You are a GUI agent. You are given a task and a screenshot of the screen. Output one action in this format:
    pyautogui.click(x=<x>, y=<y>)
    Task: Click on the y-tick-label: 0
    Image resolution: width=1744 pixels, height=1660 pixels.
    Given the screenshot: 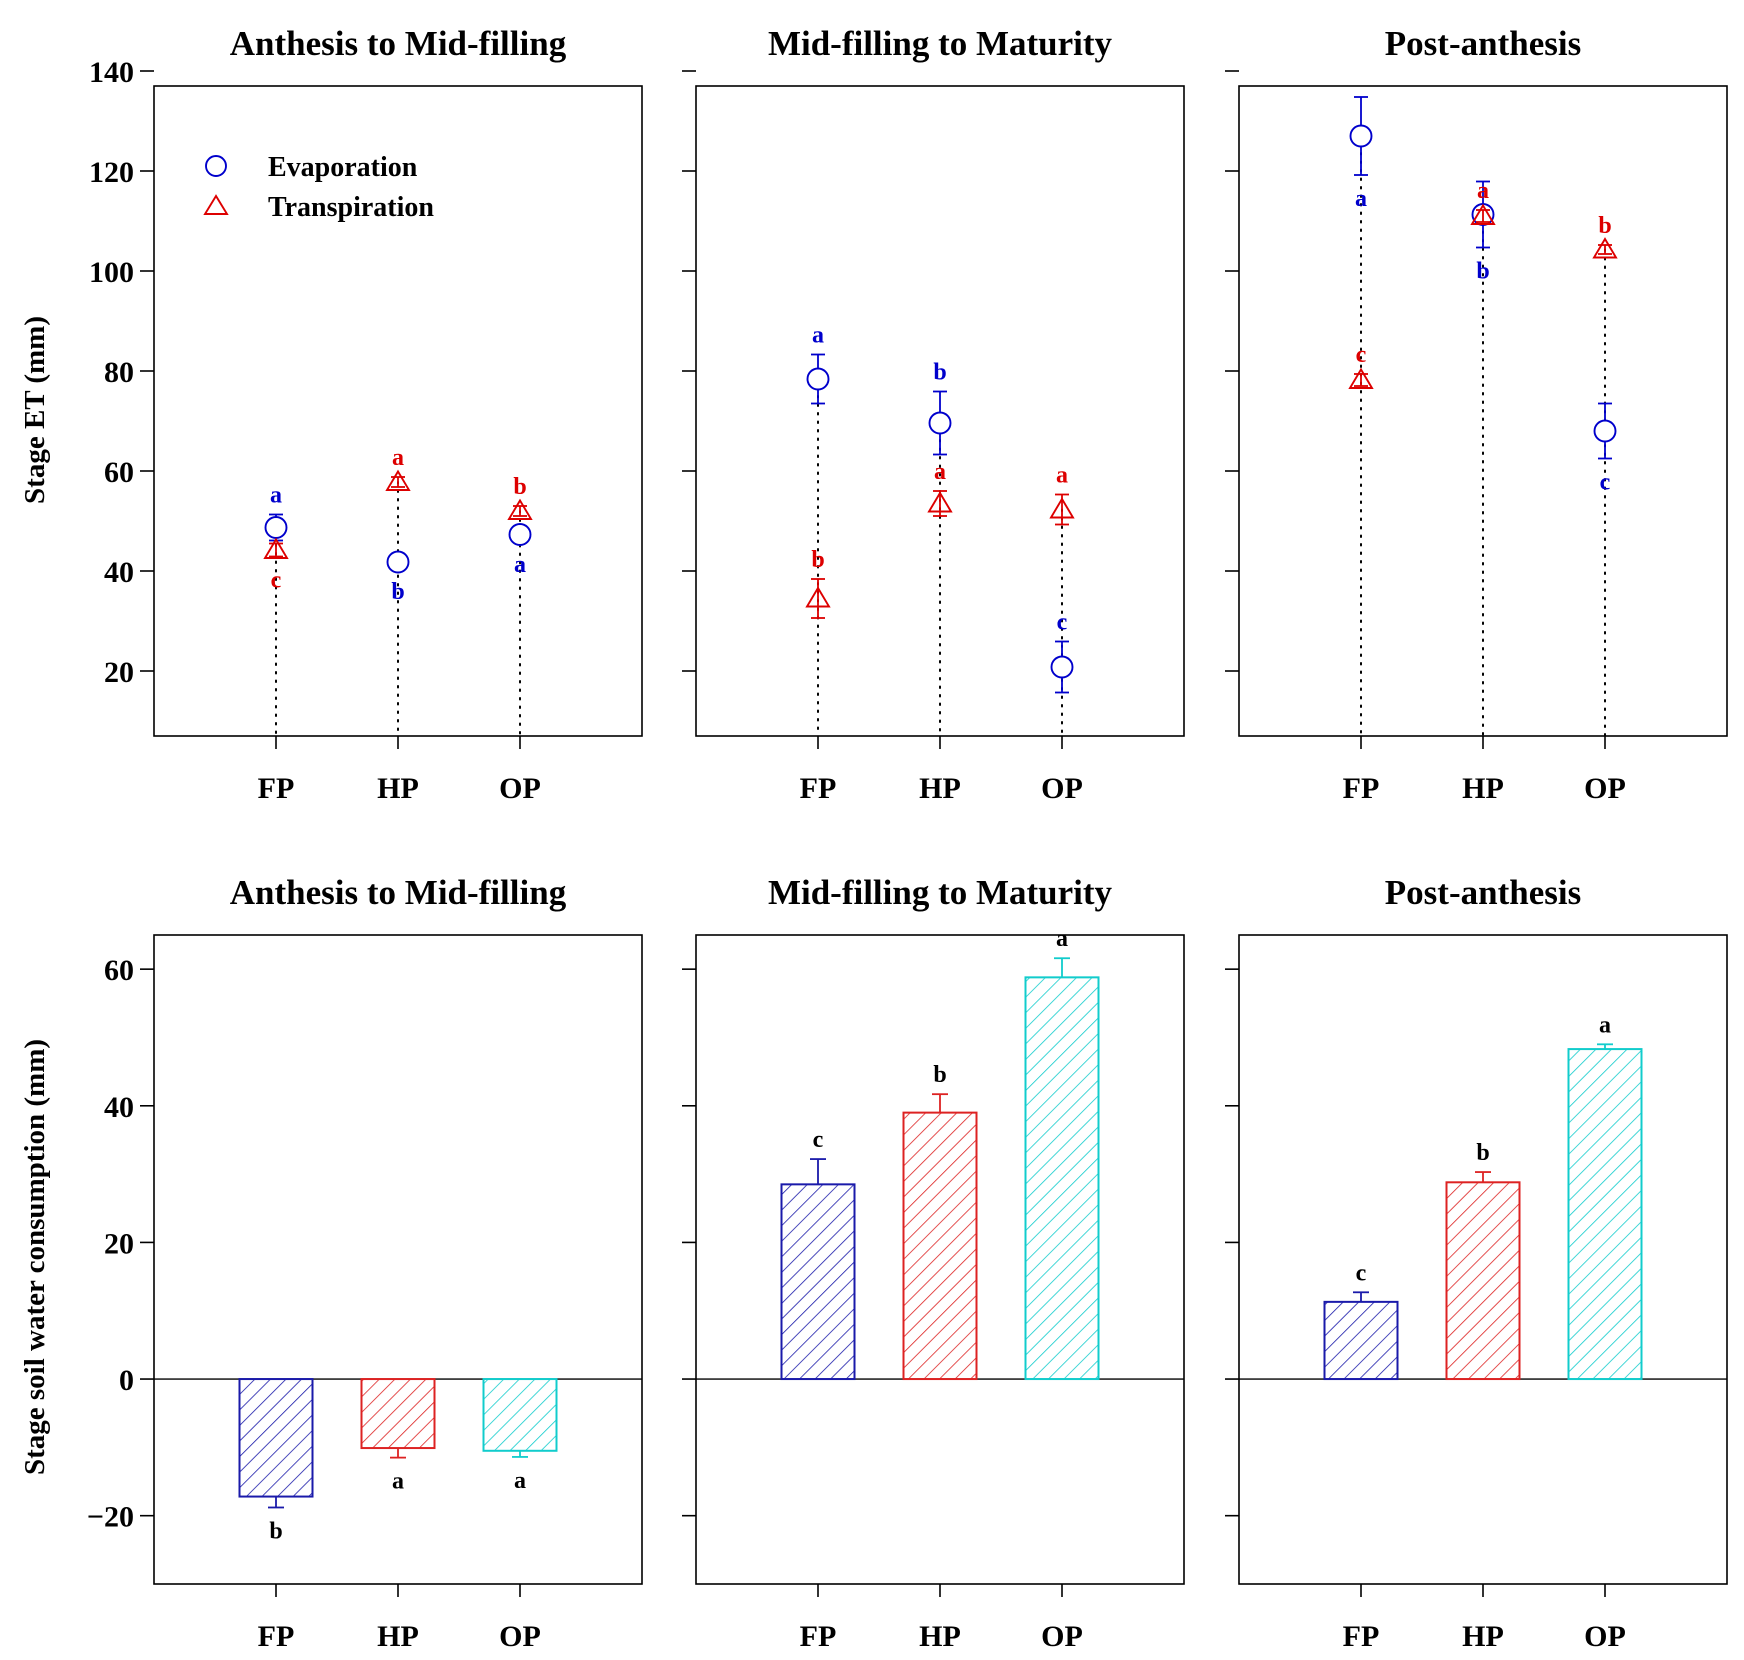 What is the action you would take?
    pyautogui.click(x=126, y=1380)
    